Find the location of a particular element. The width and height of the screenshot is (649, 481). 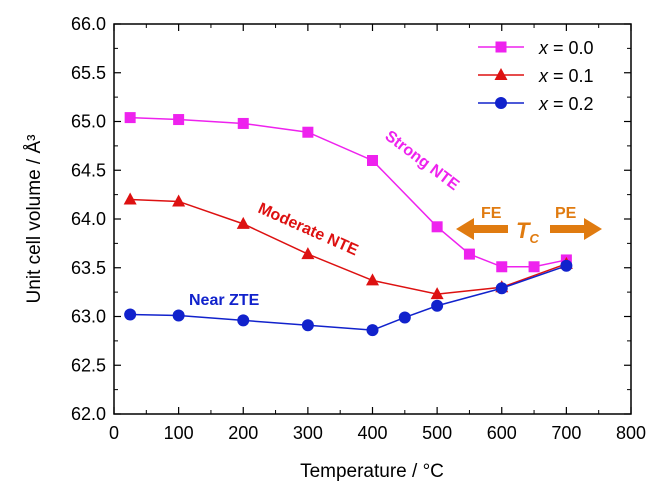

y-tick-label: 62.5 is located at coordinates (88, 365).